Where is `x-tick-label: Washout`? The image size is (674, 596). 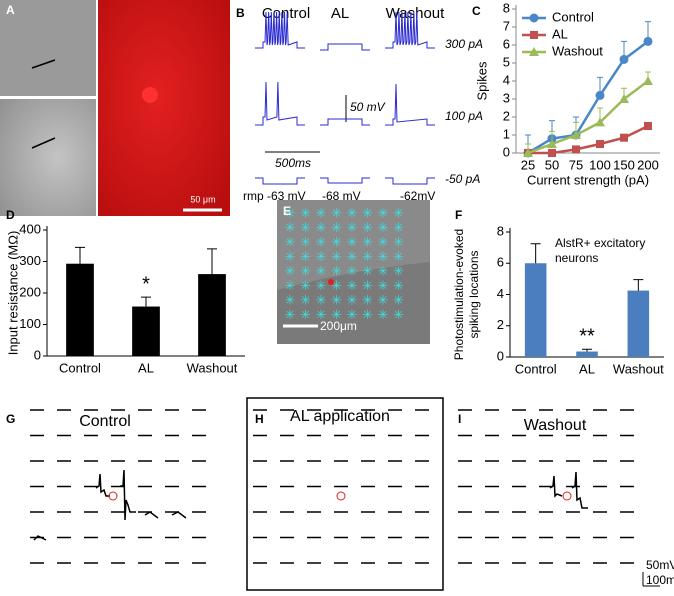 x-tick-label: Washout is located at coordinates (212, 367).